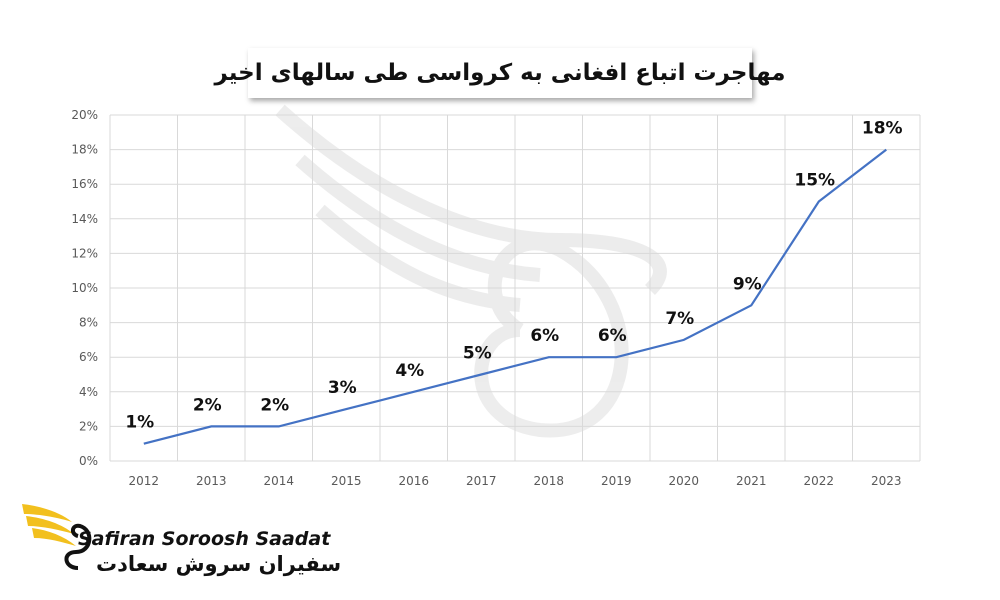 The image size is (1000, 600). What do you see at coordinates (481, 481) in the screenshot?
I see `x-tick-label: 2017` at bounding box center [481, 481].